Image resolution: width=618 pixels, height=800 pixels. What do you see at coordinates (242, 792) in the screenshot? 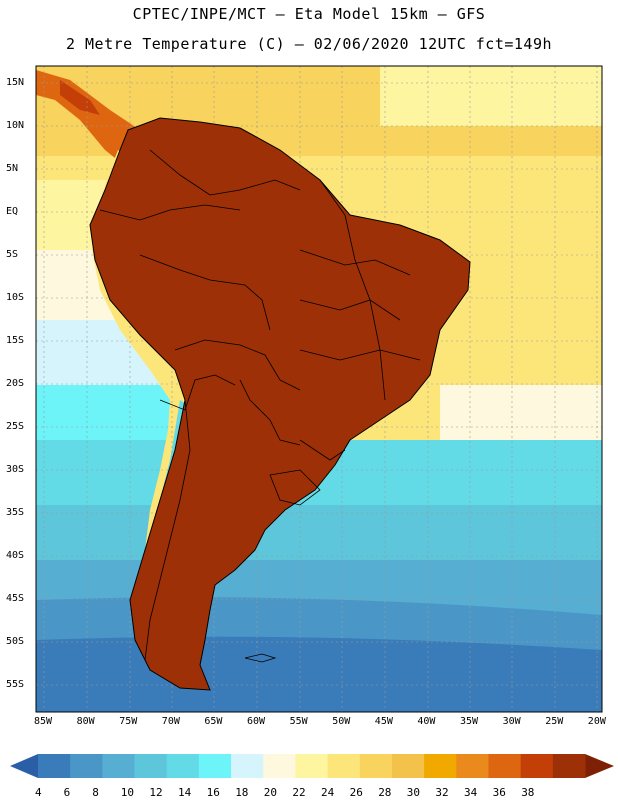
I see `colorbar-tick-label: 18` at bounding box center [242, 792].